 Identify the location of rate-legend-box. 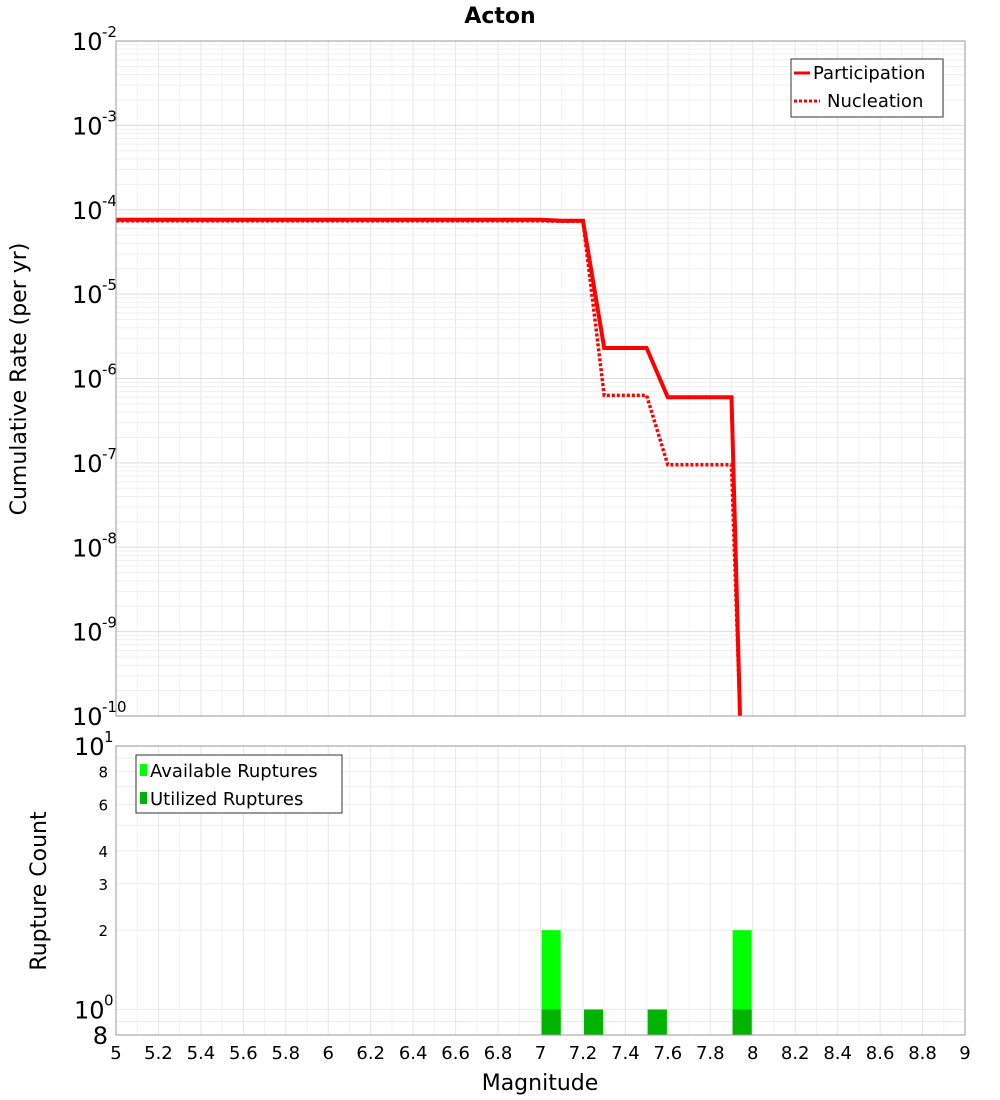
(867, 88).